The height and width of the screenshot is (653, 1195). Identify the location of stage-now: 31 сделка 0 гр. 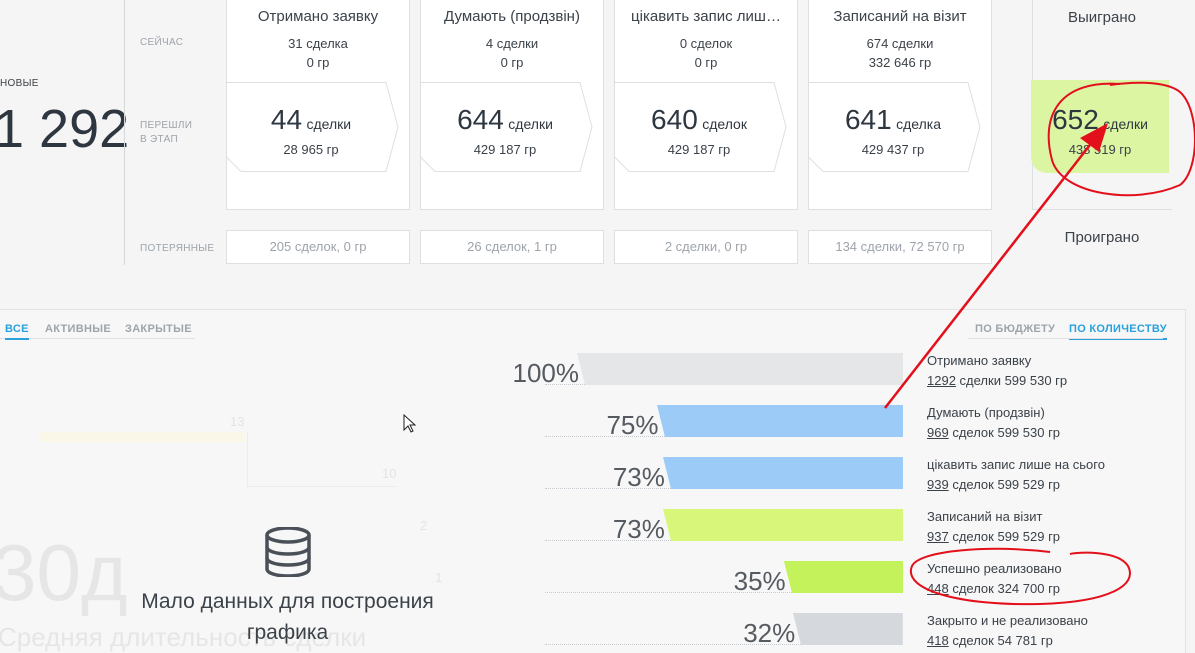
(318, 53).